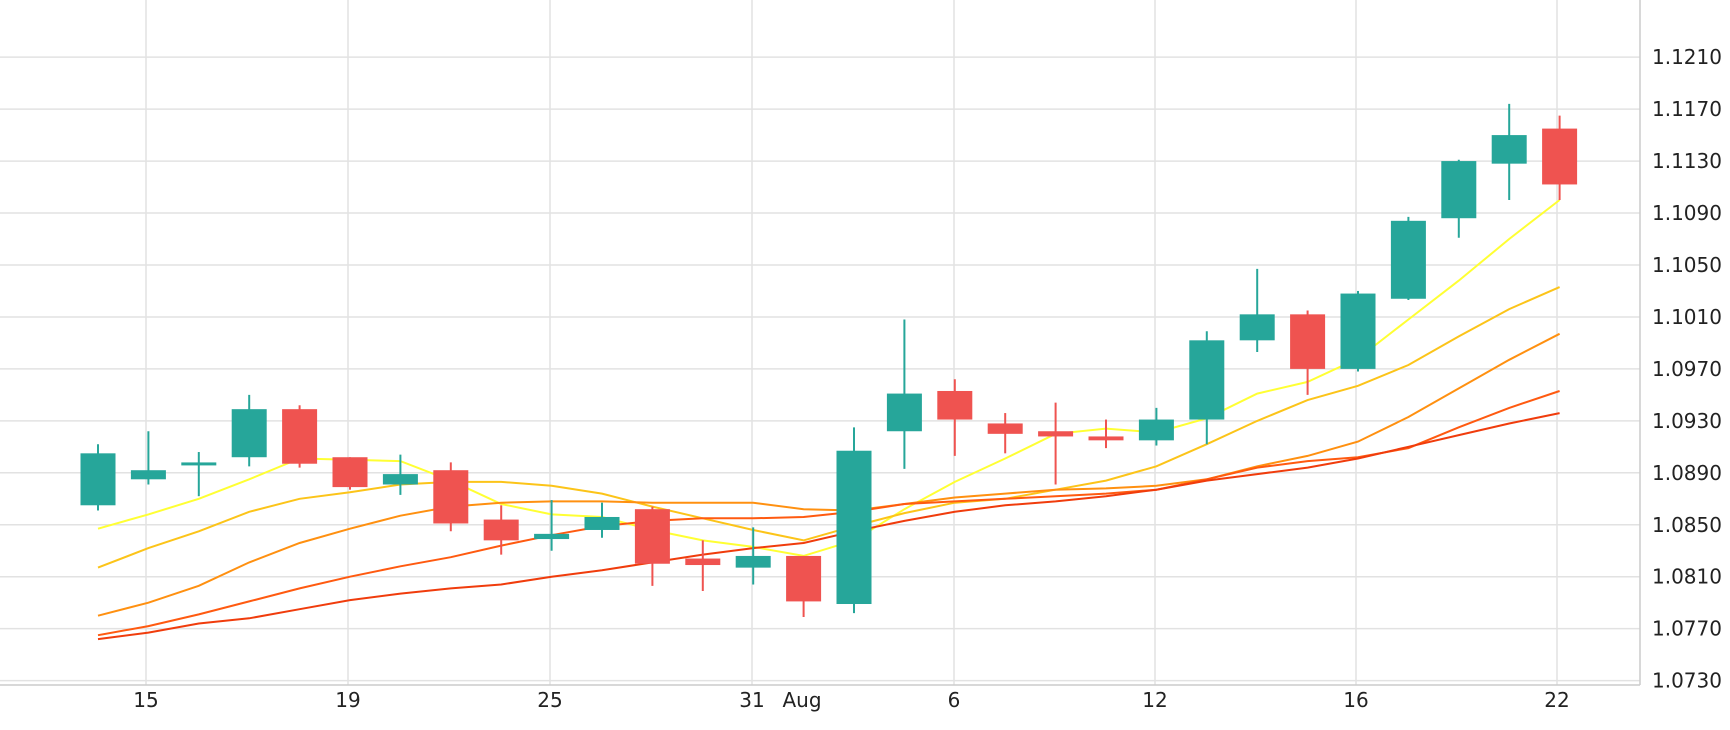 The height and width of the screenshot is (730, 1730). What do you see at coordinates (801, 700) in the screenshot?
I see `x-tick-label: Aug` at bounding box center [801, 700].